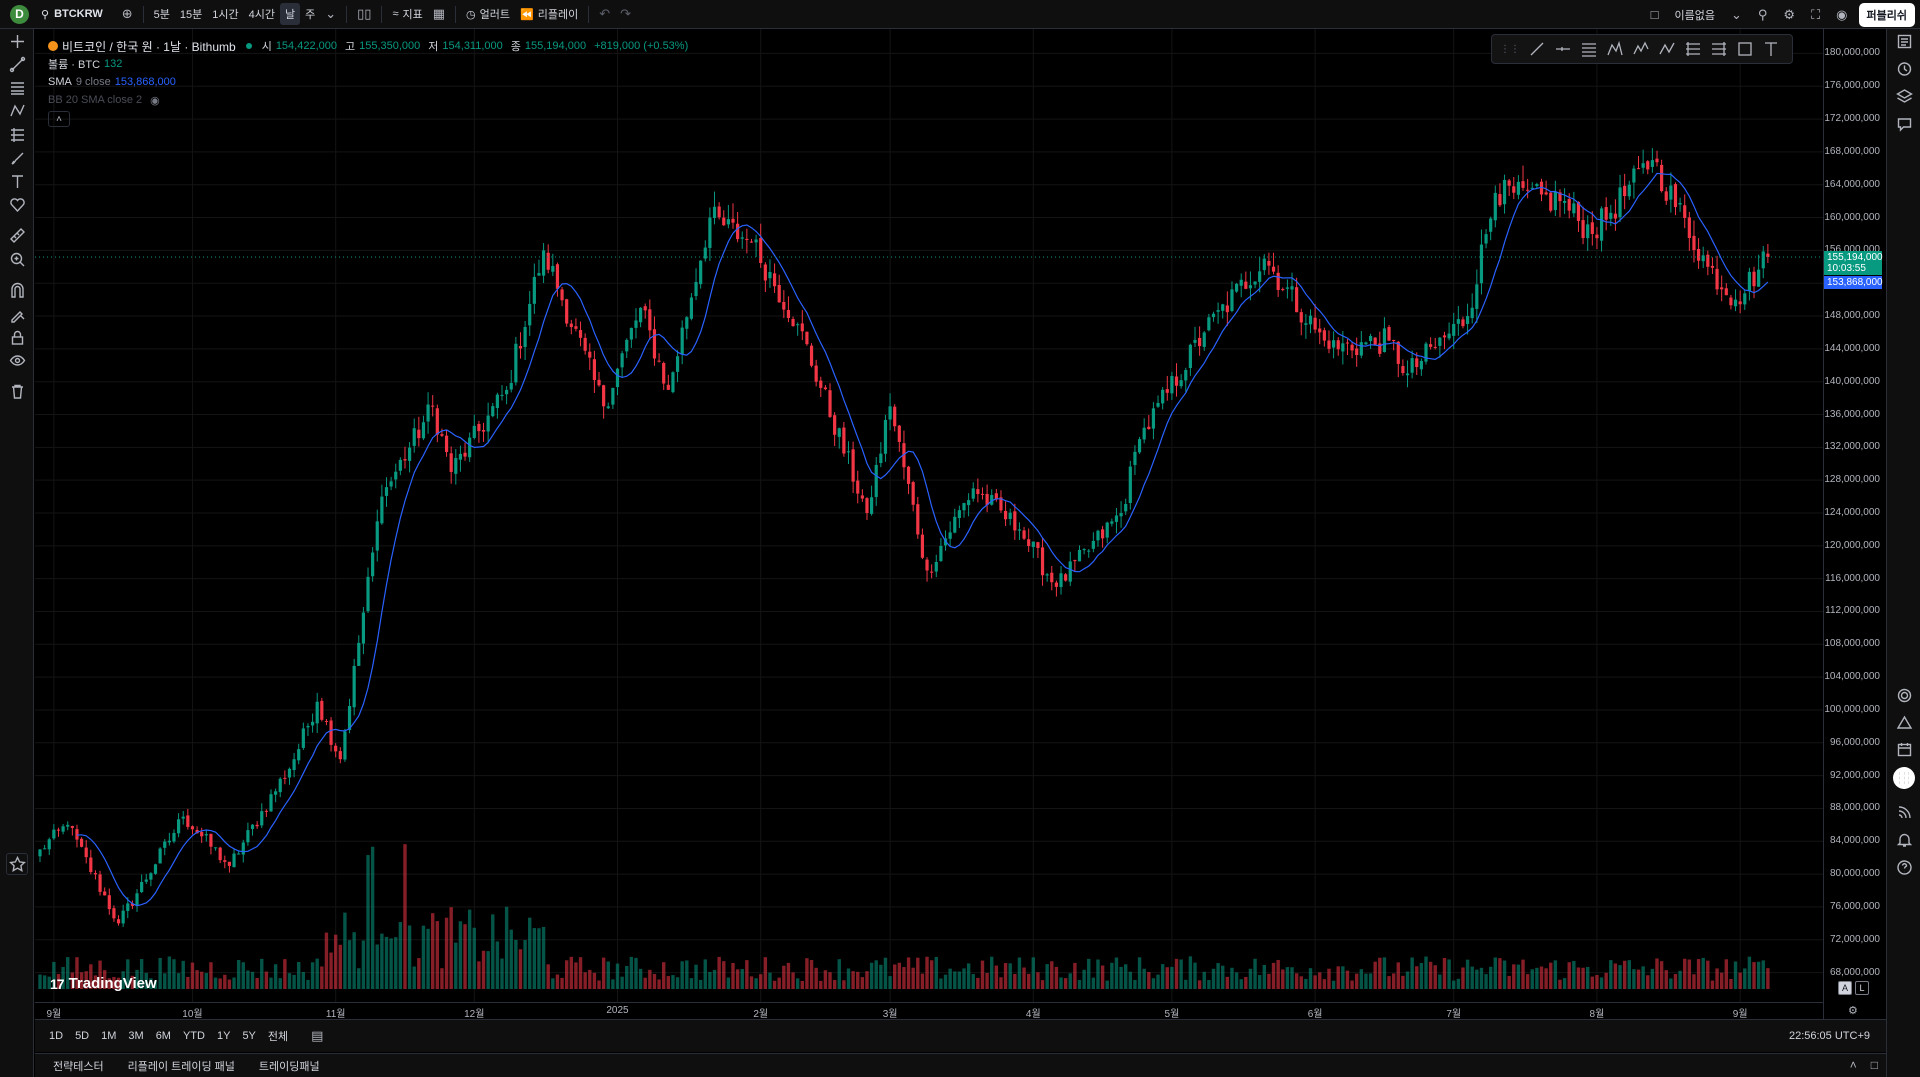  Describe the element at coordinates (17, 235) in the screenshot. I see `ruler-icon` at that location.